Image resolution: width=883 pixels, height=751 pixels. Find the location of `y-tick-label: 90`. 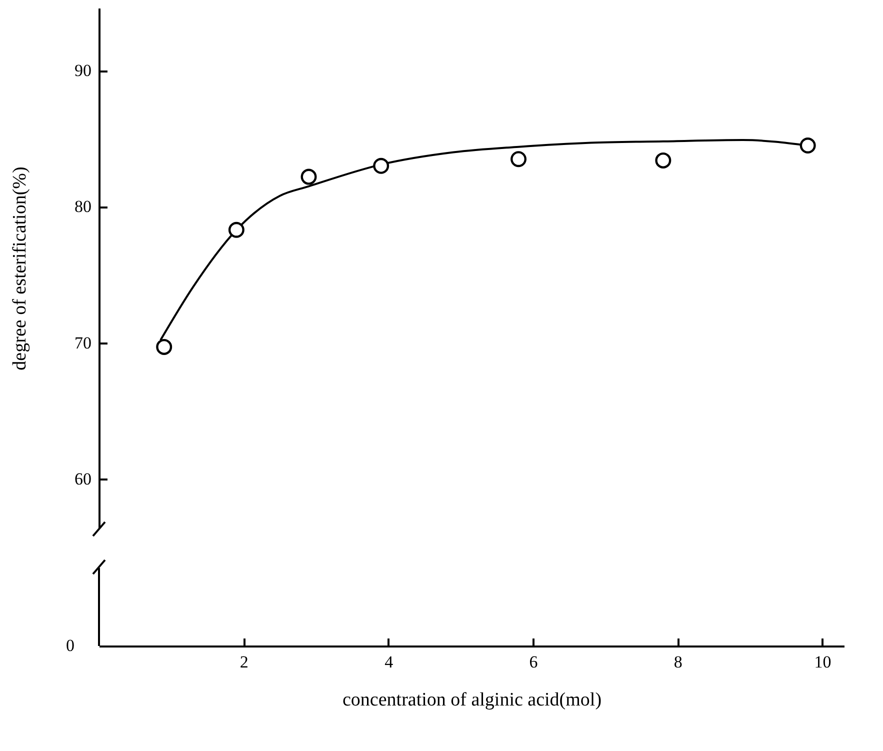

y-tick-label: 90 is located at coordinates (83, 70).